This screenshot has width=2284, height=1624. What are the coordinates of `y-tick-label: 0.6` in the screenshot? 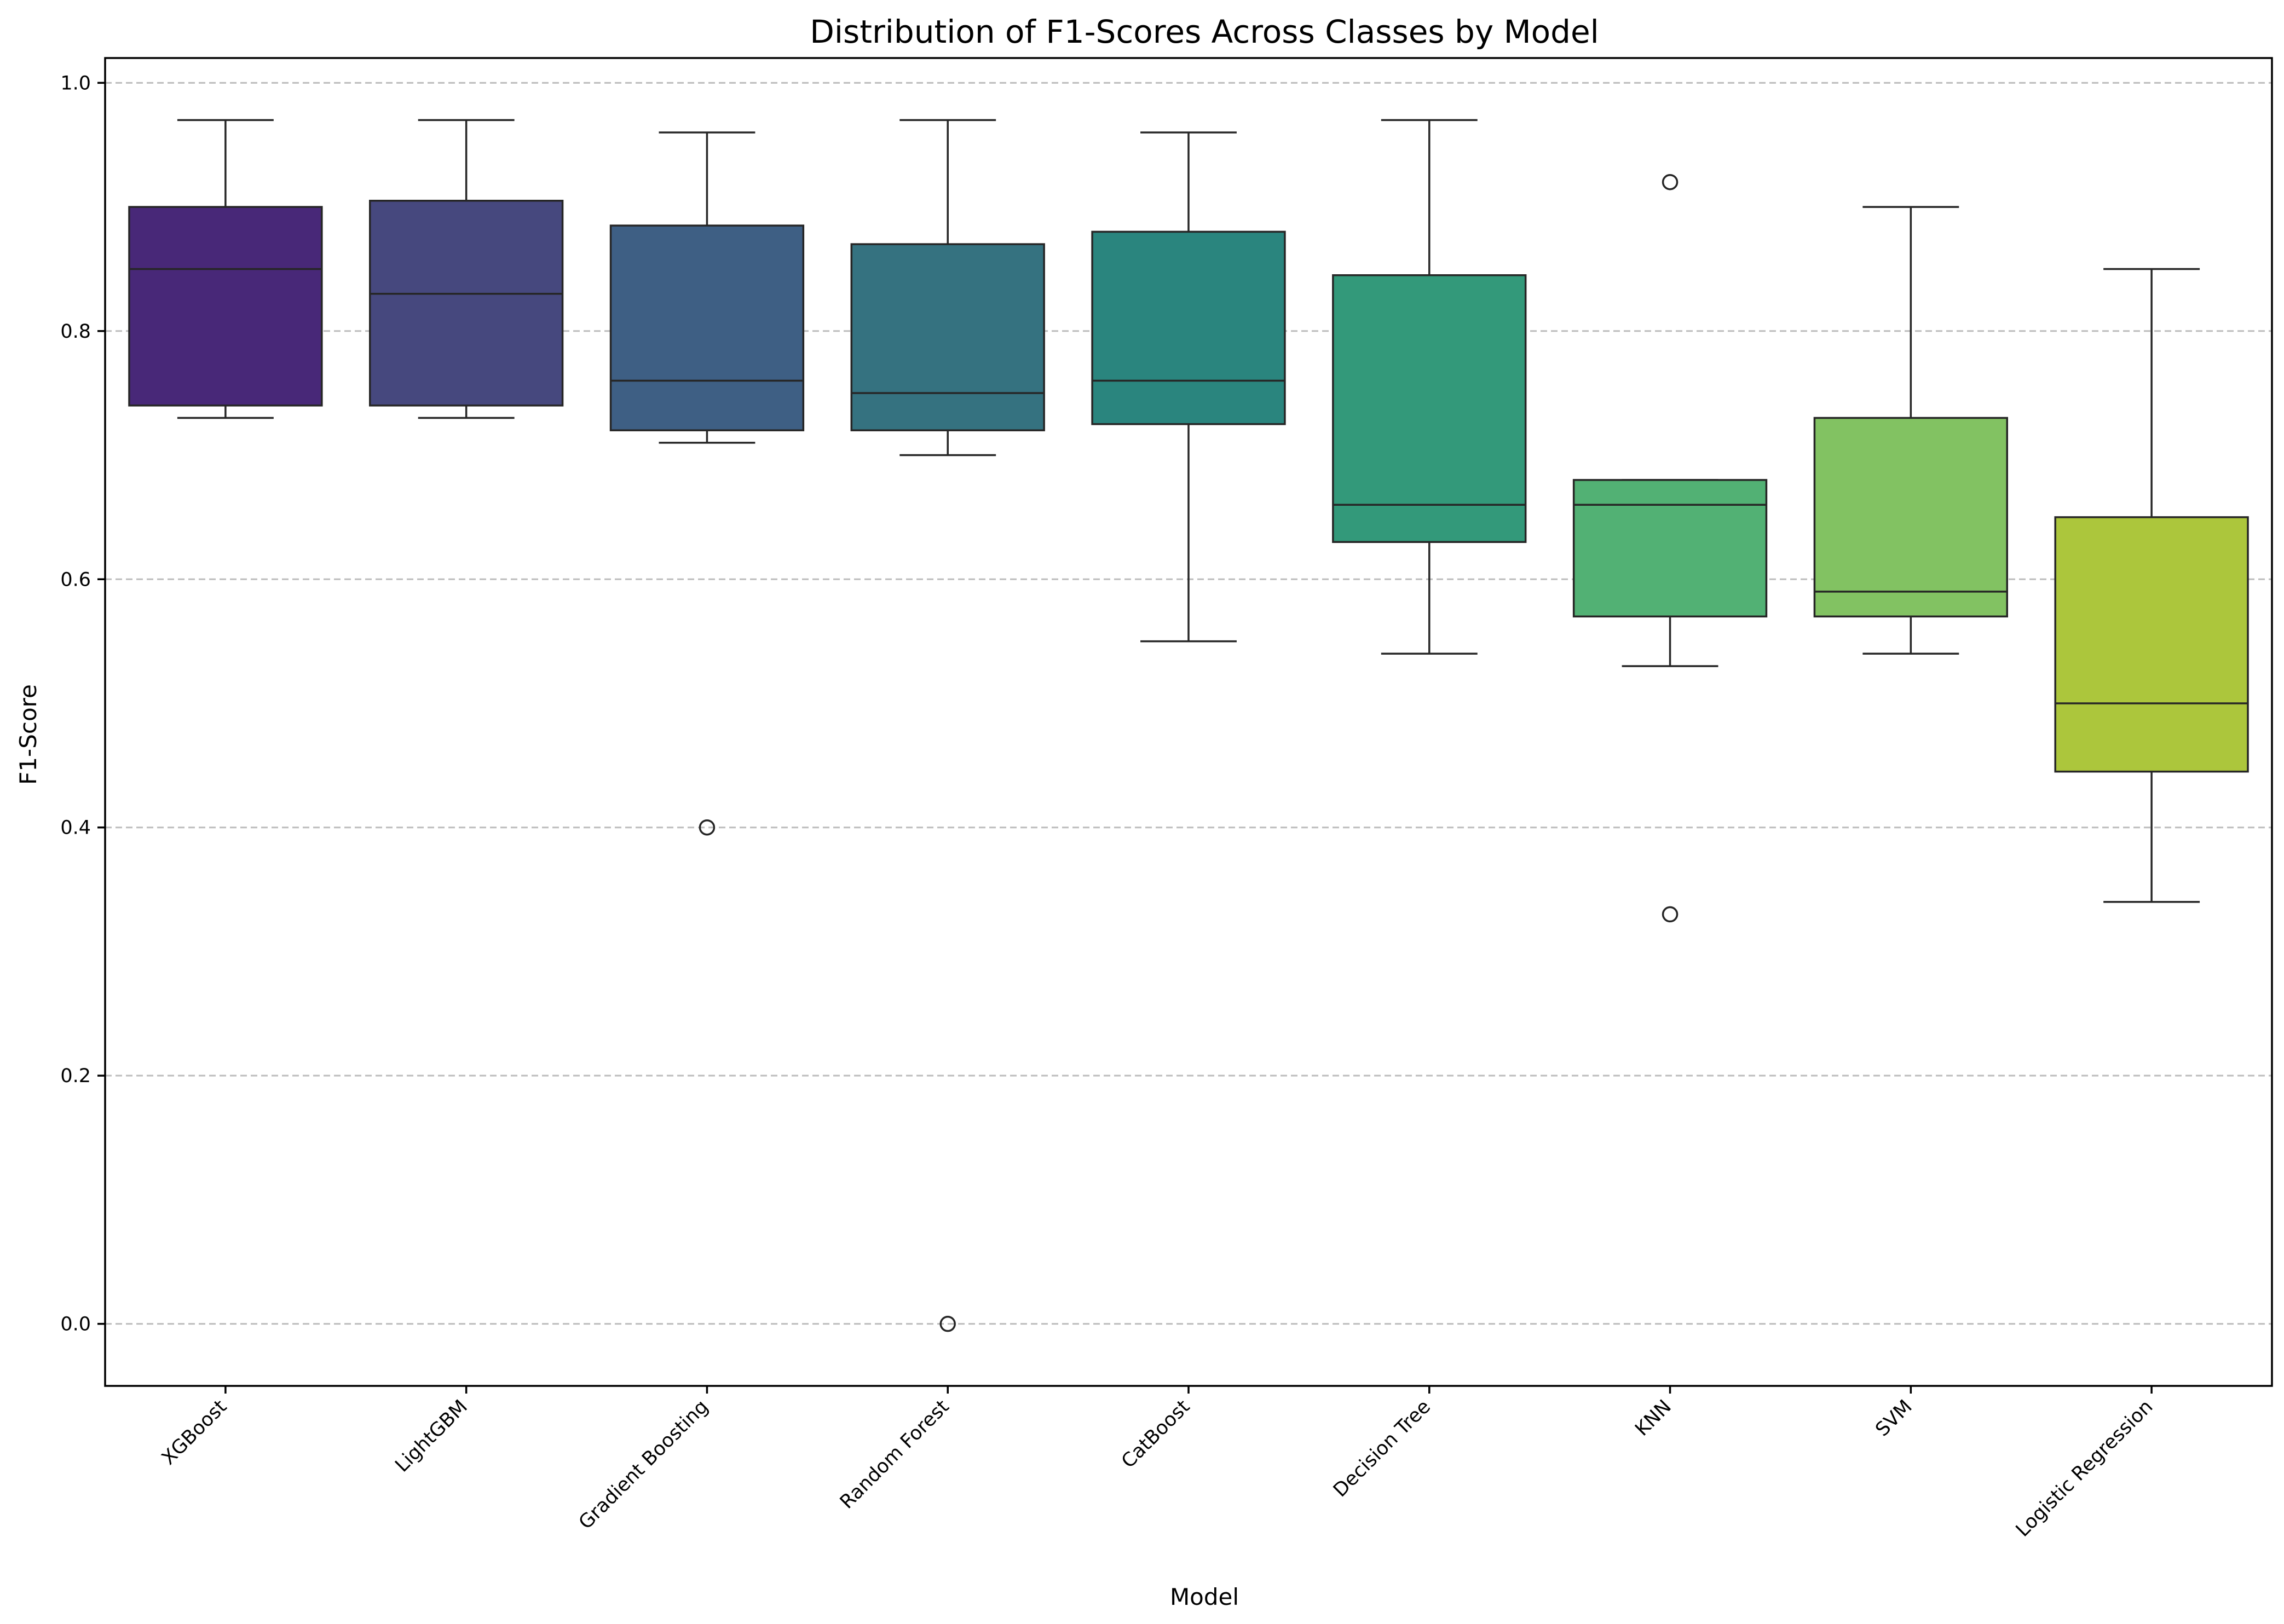 It's located at (76, 580).